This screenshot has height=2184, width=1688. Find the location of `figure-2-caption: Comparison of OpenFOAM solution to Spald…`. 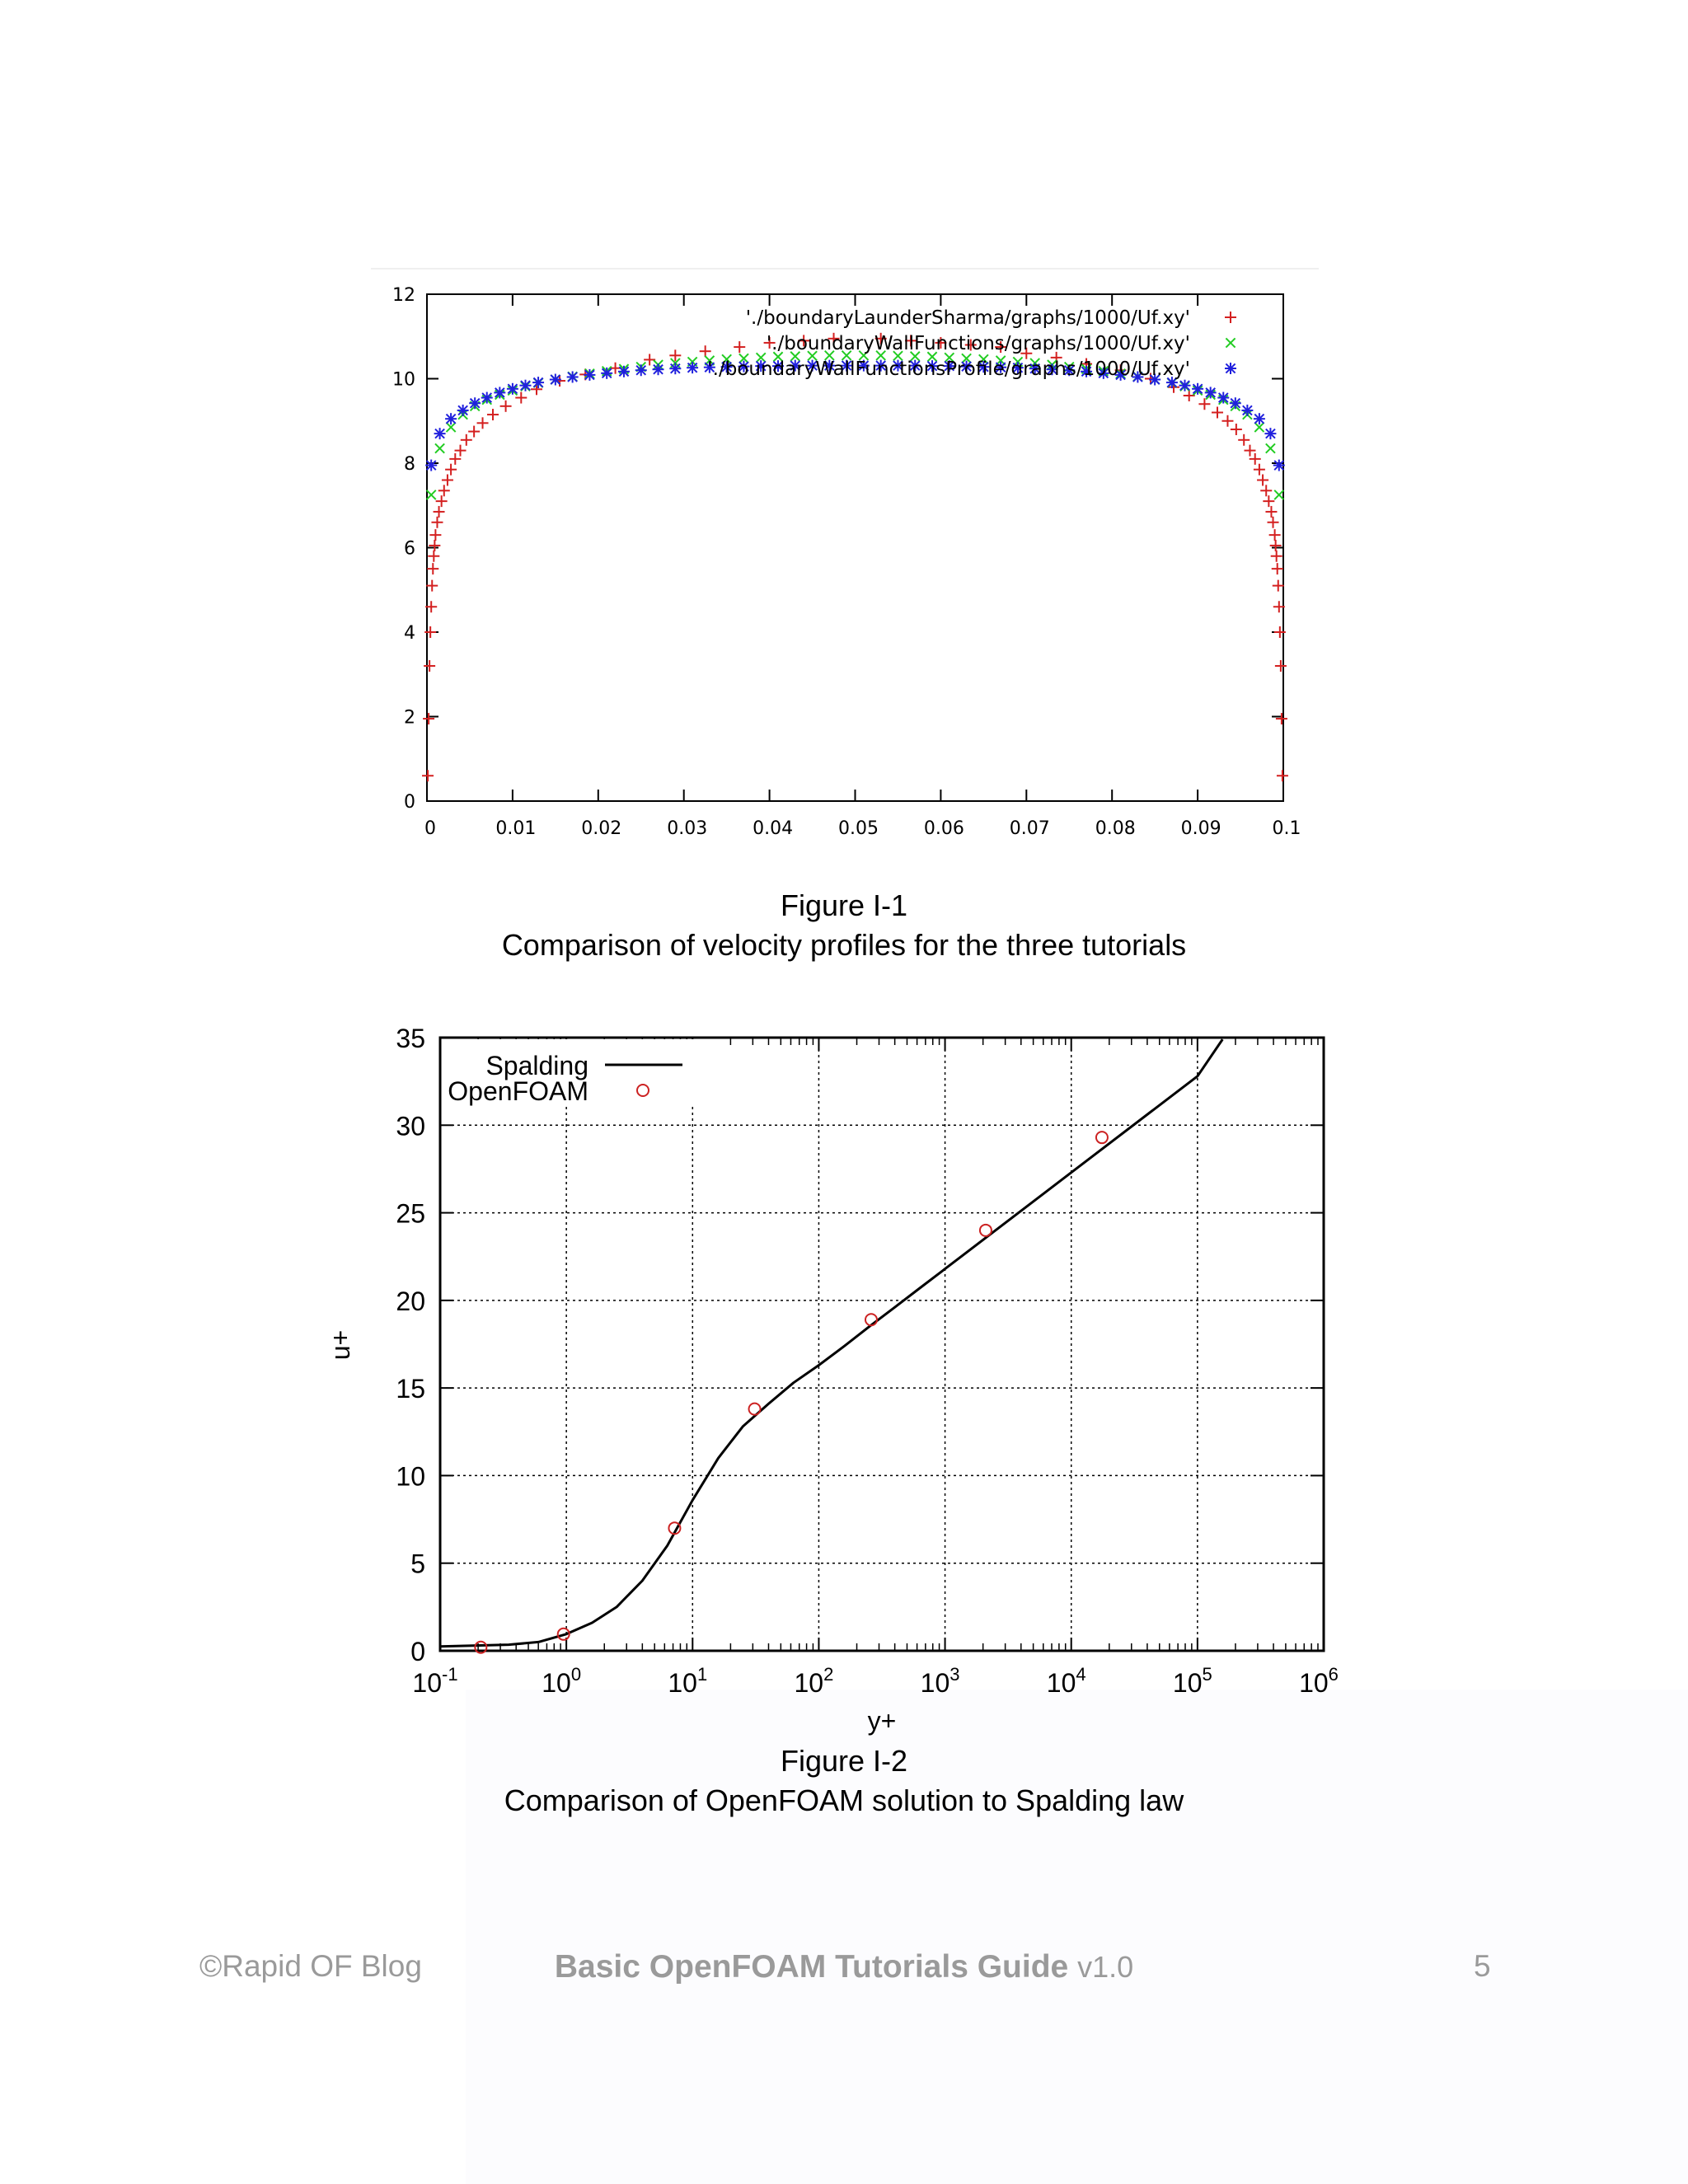

figure-2-caption: Comparison of OpenFOAM solution to Spald… is located at coordinates (844, 1800).